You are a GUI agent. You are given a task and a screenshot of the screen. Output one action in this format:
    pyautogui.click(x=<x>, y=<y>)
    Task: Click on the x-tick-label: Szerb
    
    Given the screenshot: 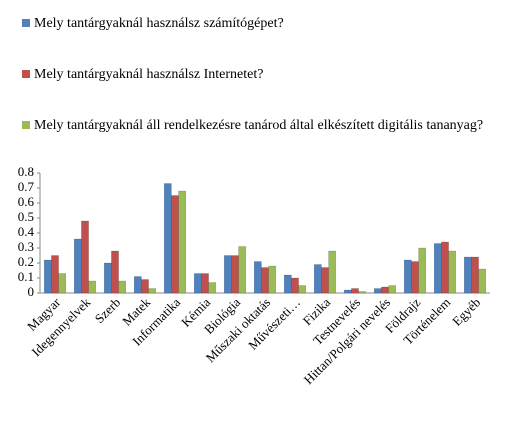 What is the action you would take?
    pyautogui.click(x=108, y=311)
    